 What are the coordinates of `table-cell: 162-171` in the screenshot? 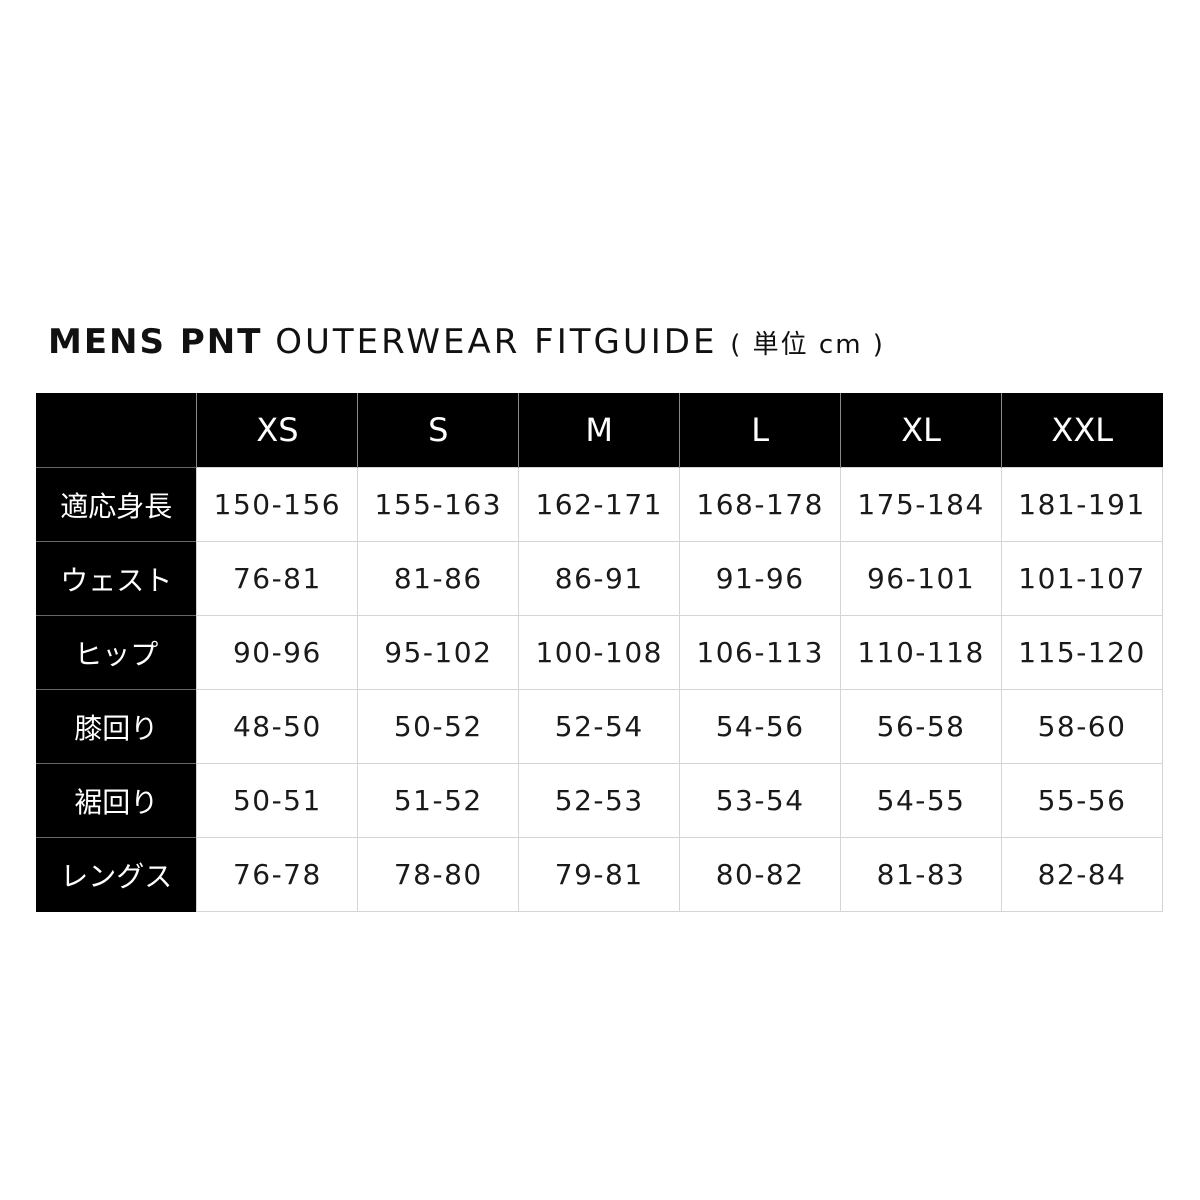 It's located at (599, 504).